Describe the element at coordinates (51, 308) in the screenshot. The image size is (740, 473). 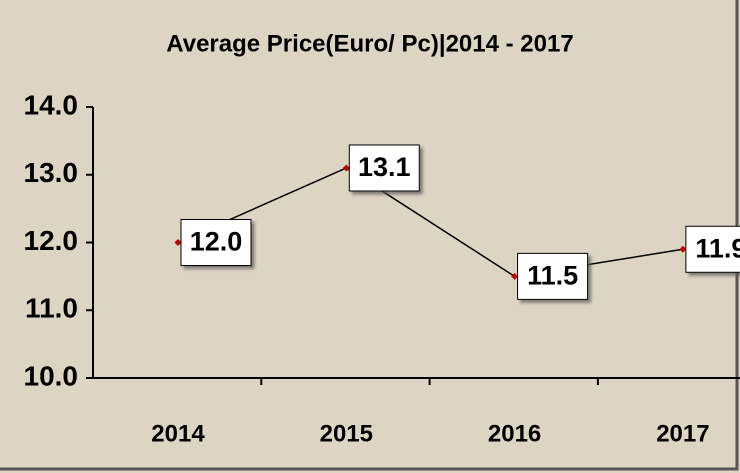
I see `y-tick-label: 11.0` at that location.